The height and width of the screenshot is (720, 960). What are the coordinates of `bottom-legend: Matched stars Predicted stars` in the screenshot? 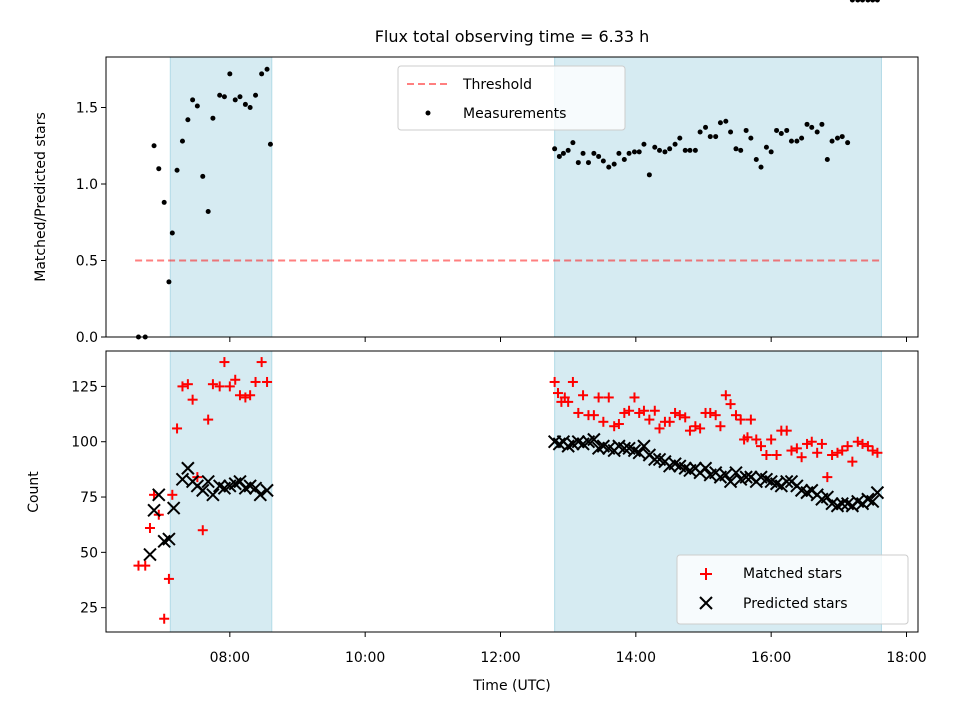 It's located at (792, 589).